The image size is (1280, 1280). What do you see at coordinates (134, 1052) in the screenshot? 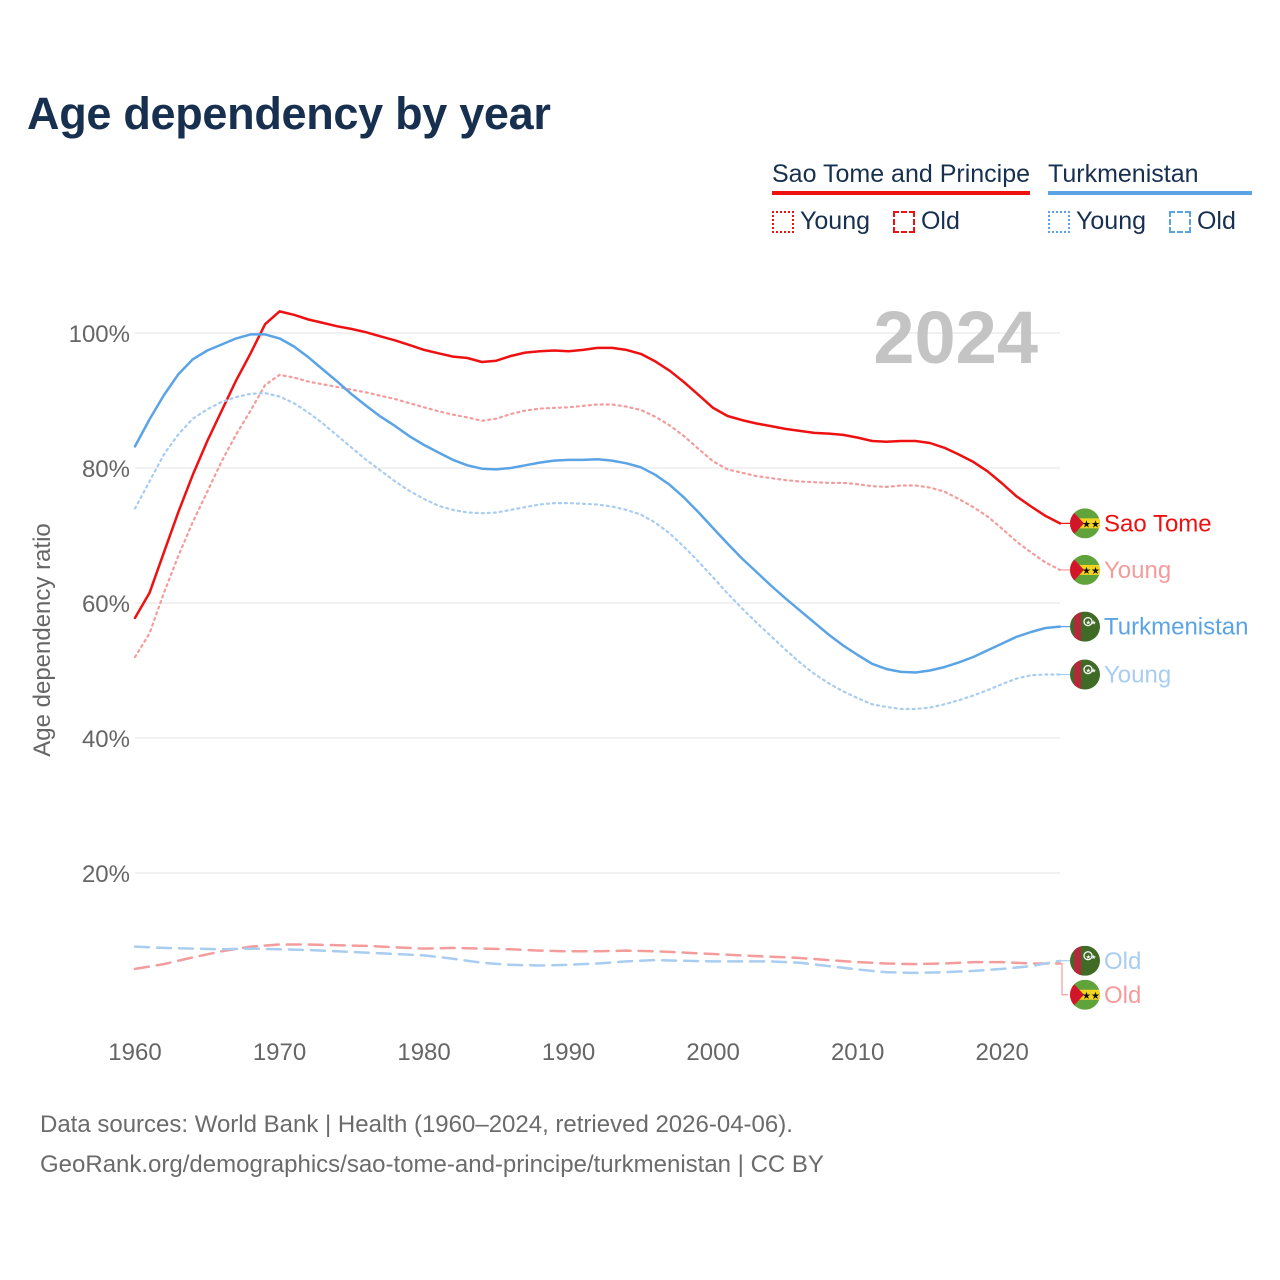
I see `x-tick-label: 1960` at bounding box center [134, 1052].